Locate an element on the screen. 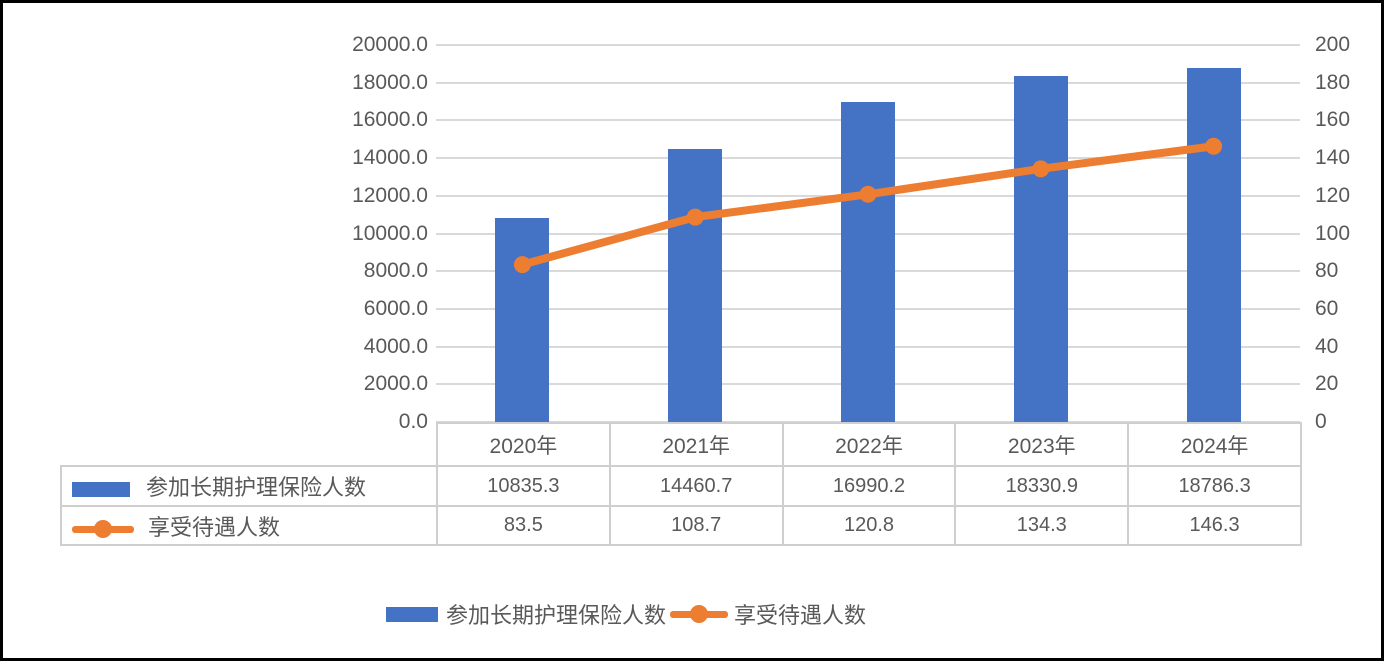  left-axis-tick: 18000.0 is located at coordinates (390, 82).